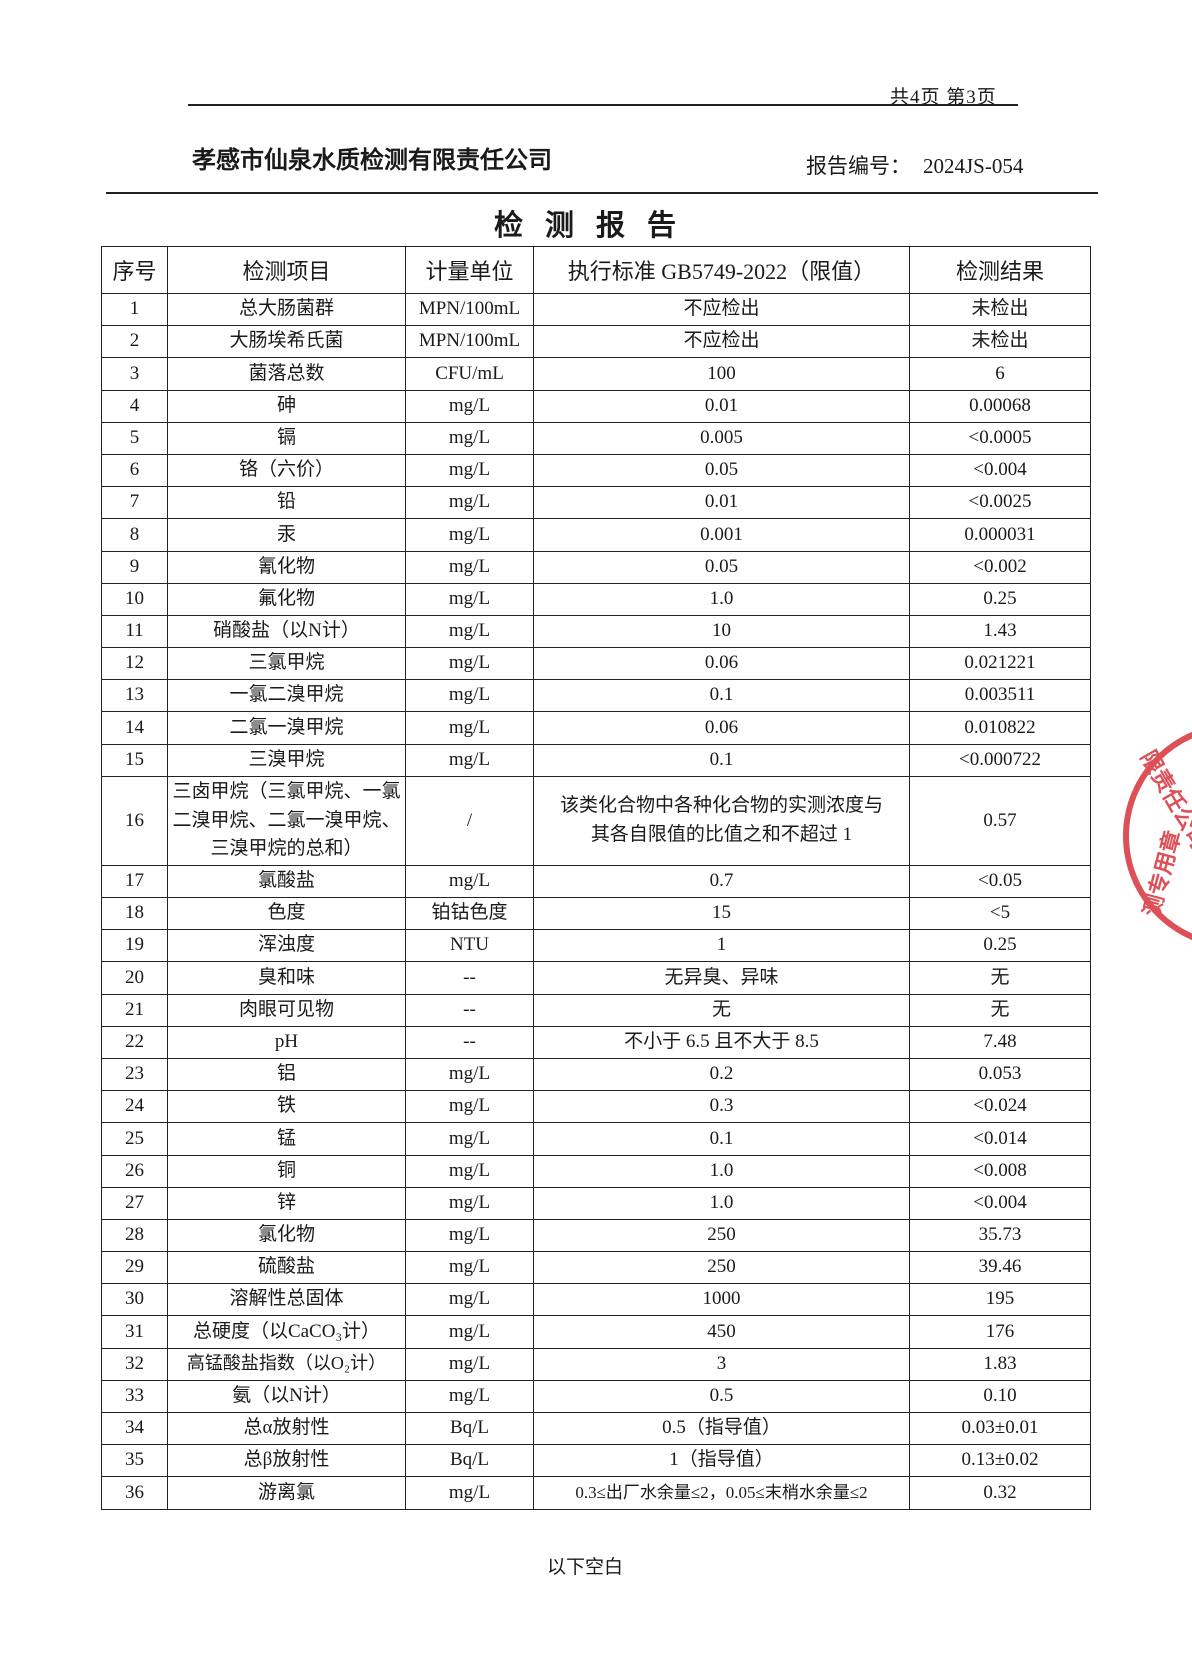 The image size is (1192, 1673). Describe the element at coordinates (1000, 913) in the screenshot. I see `cell-result: <5` at that location.